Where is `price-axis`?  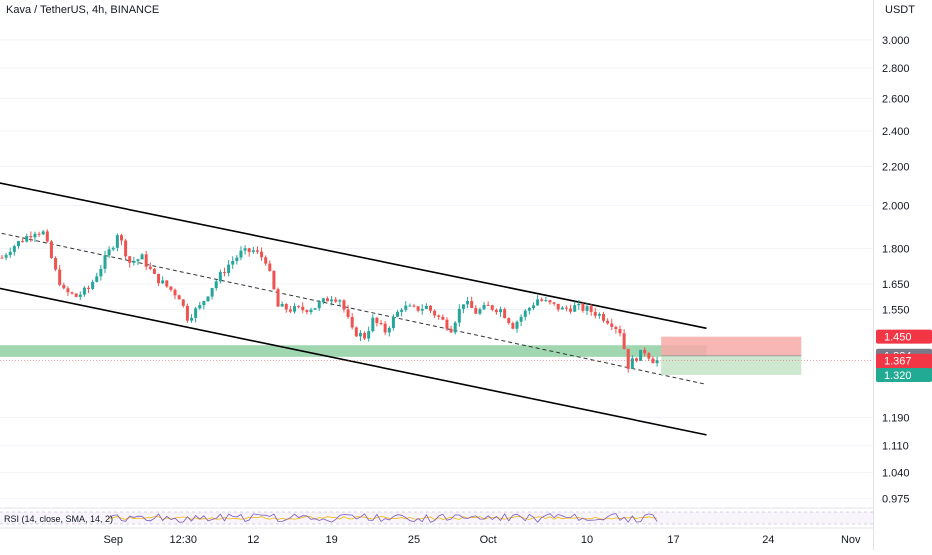
price-axis is located at coordinates (902, 275).